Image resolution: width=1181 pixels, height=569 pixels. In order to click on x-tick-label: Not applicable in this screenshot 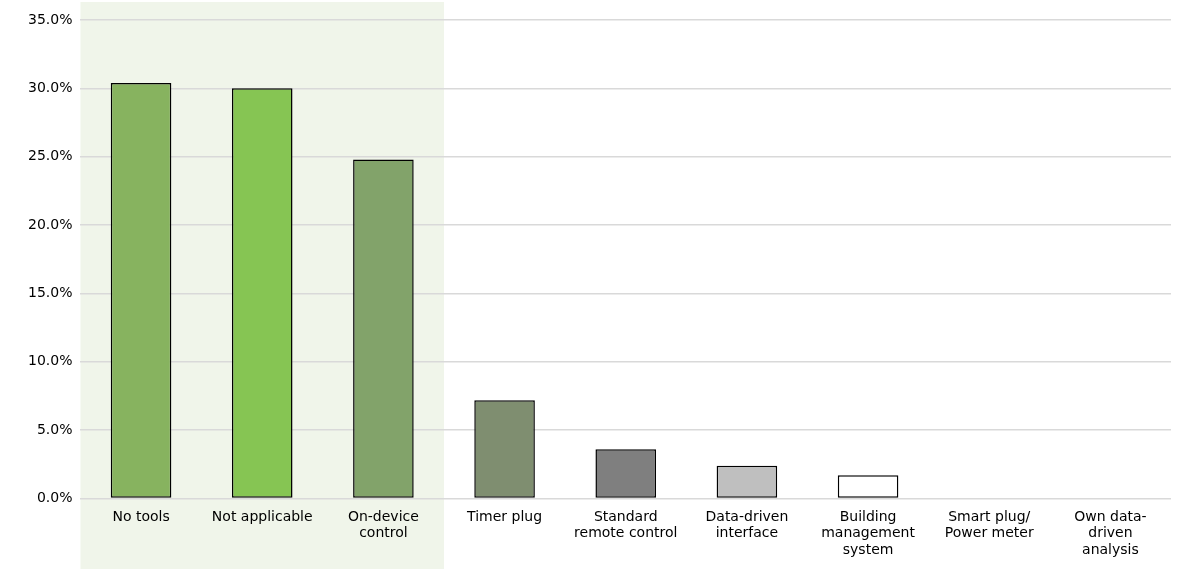, I will do `click(262, 515)`.